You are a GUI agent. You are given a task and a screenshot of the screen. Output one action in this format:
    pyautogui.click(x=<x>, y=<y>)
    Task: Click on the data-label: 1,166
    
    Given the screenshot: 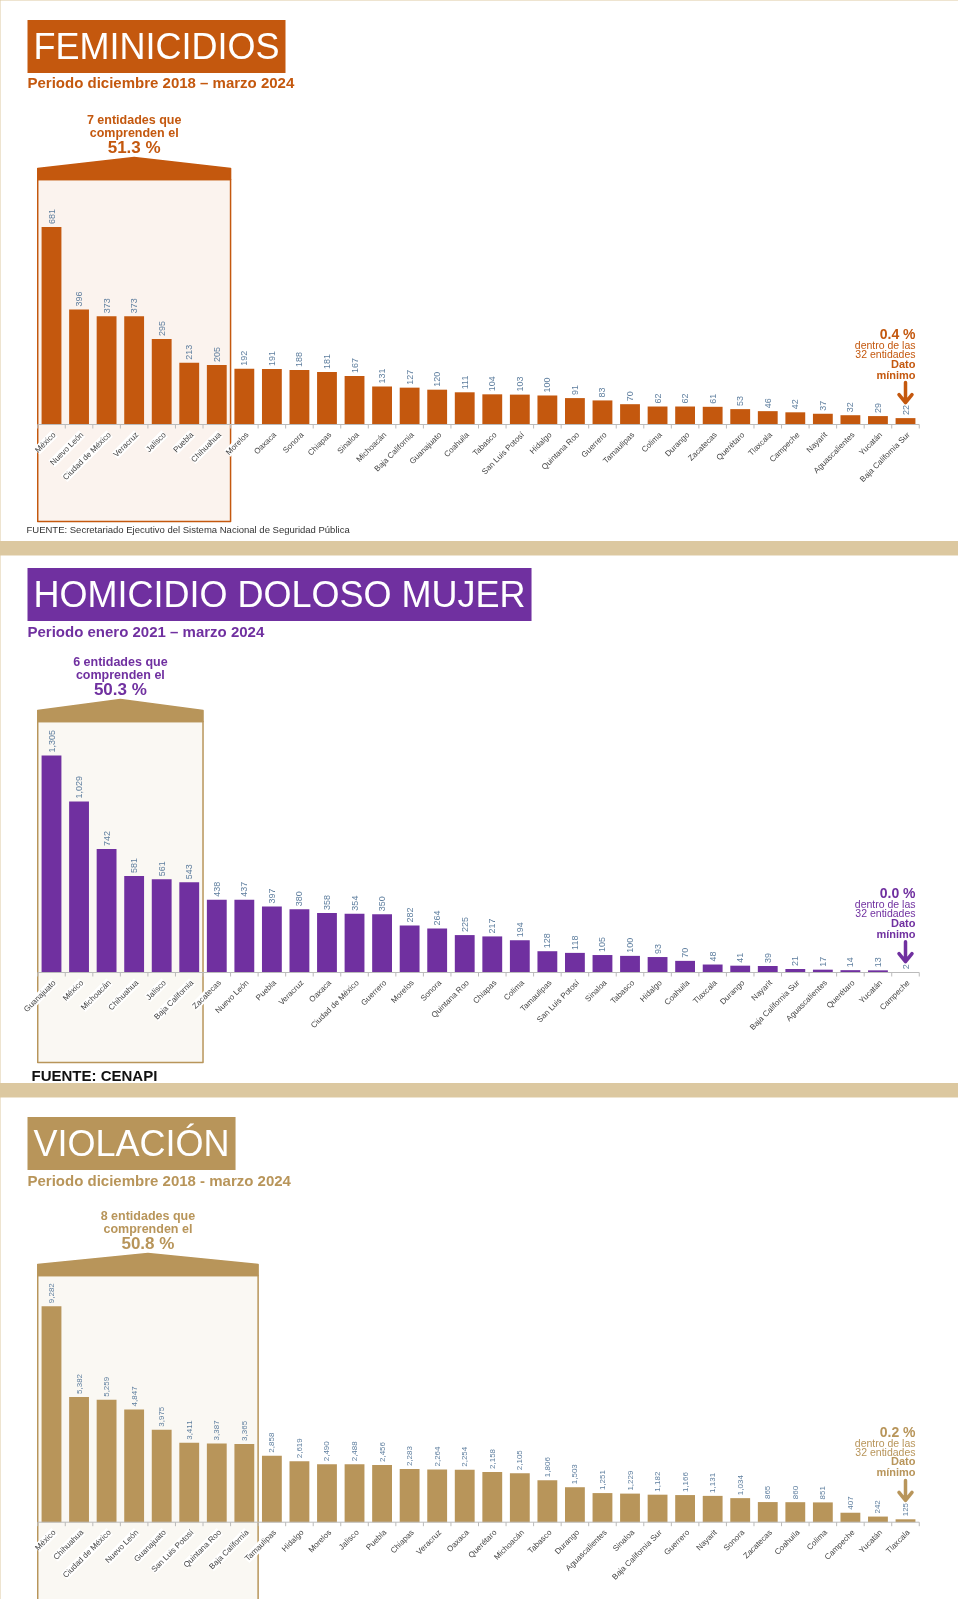 What is the action you would take?
    pyautogui.click(x=685, y=1482)
    